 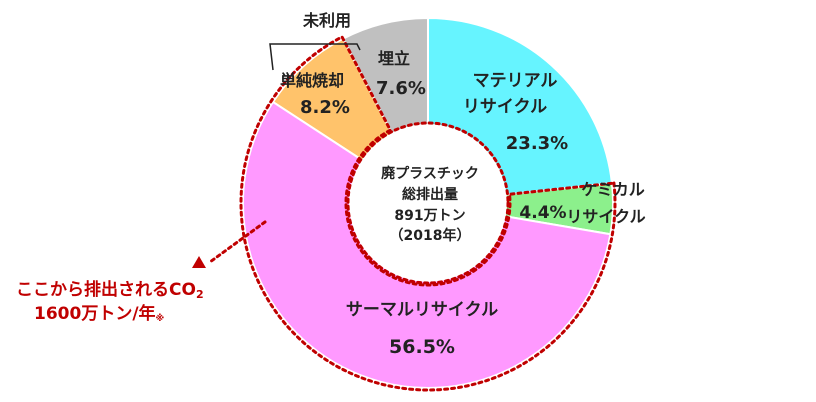 What do you see at coordinates (430, 235) in the screenshot?
I see `center-line-4: （2018年）` at bounding box center [430, 235].